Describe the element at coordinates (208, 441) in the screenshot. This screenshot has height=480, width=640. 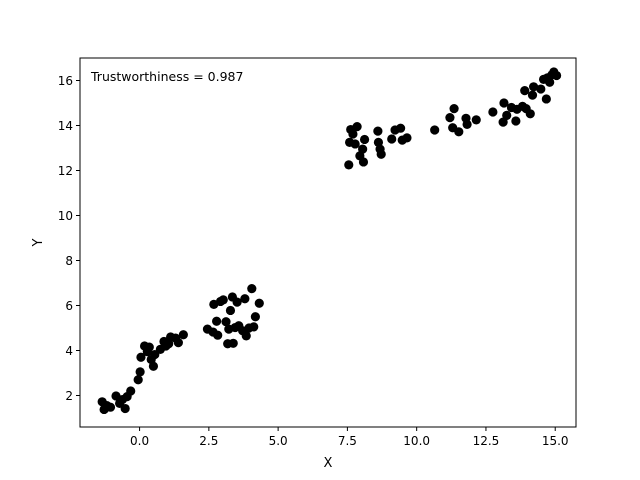
I see `x-tick-label: 2.5` at that location.